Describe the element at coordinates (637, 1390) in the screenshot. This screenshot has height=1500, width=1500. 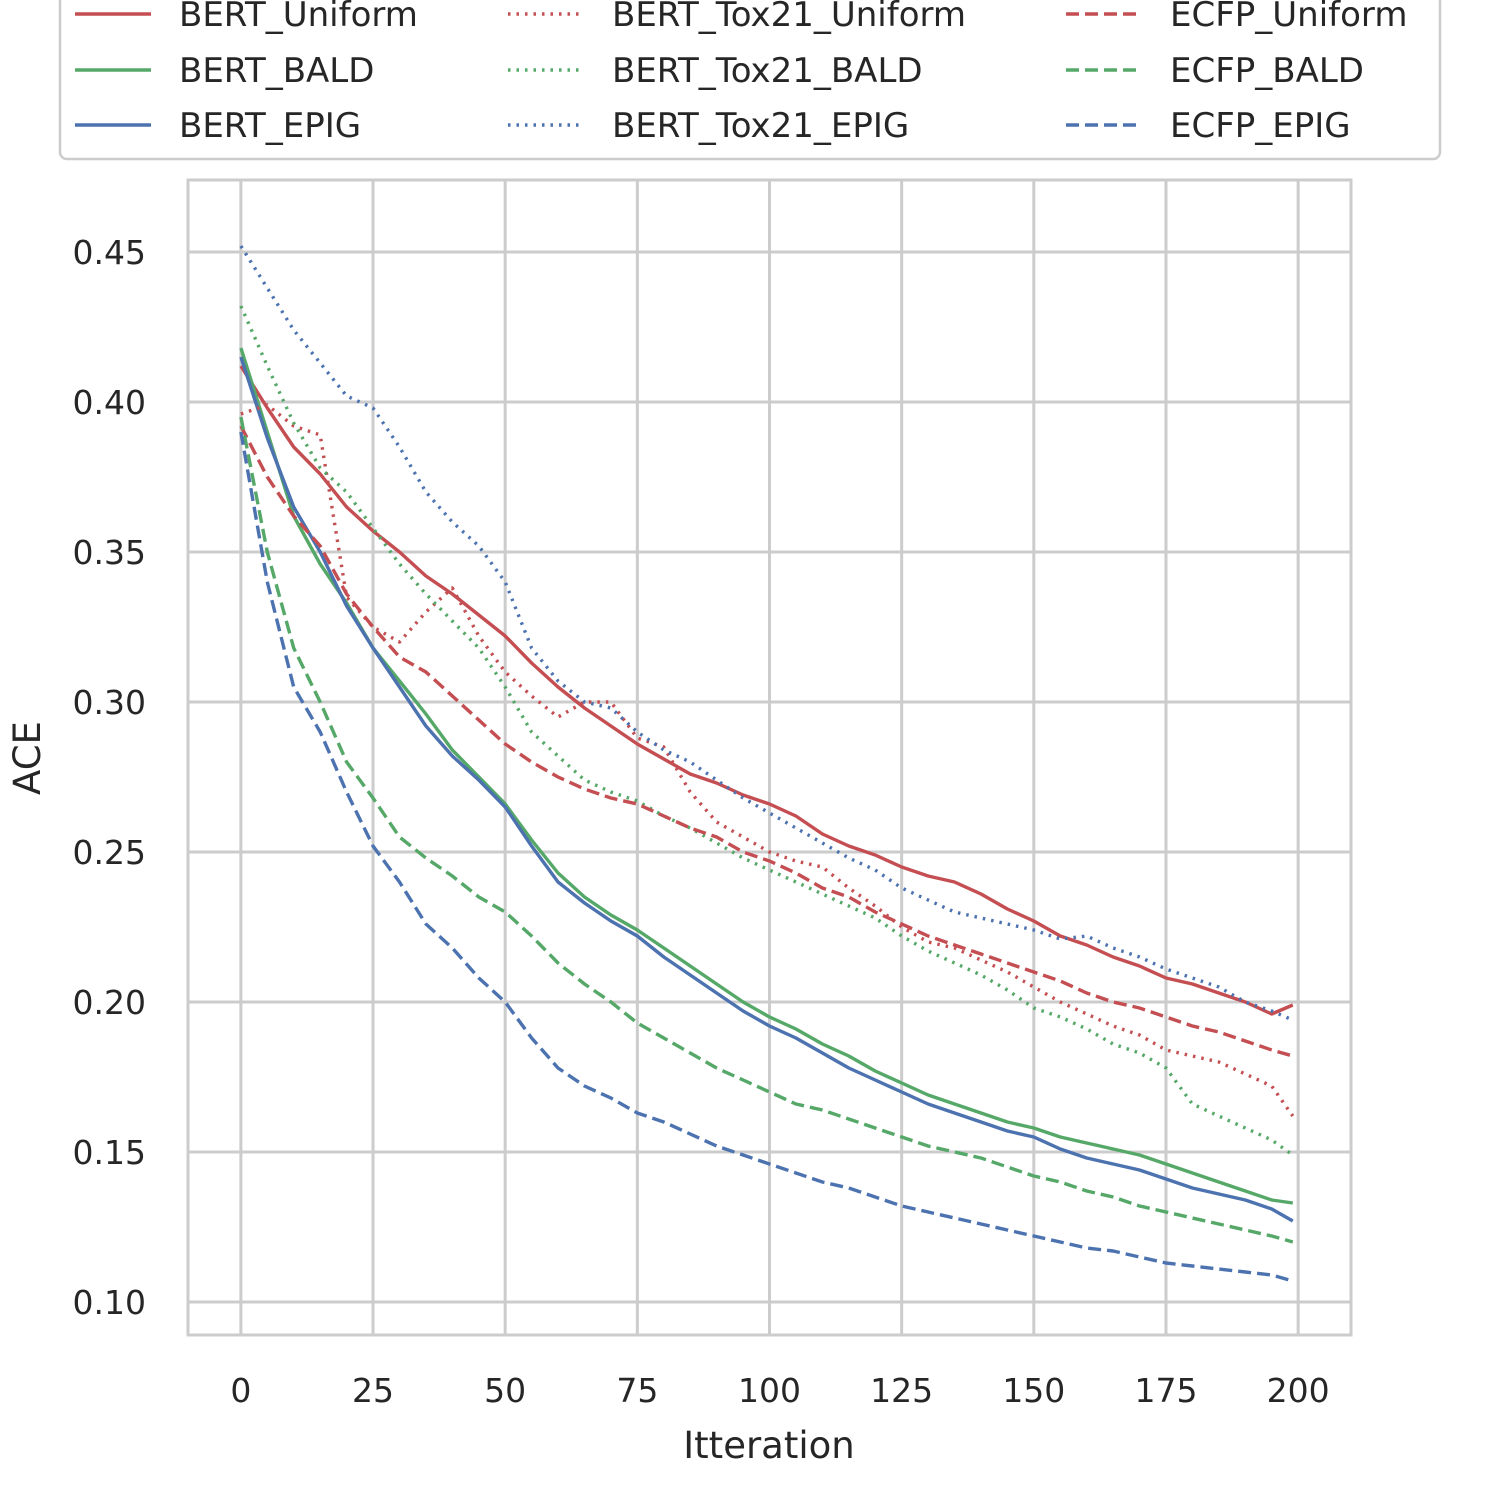
I see `x-tick-label: 75` at that location.